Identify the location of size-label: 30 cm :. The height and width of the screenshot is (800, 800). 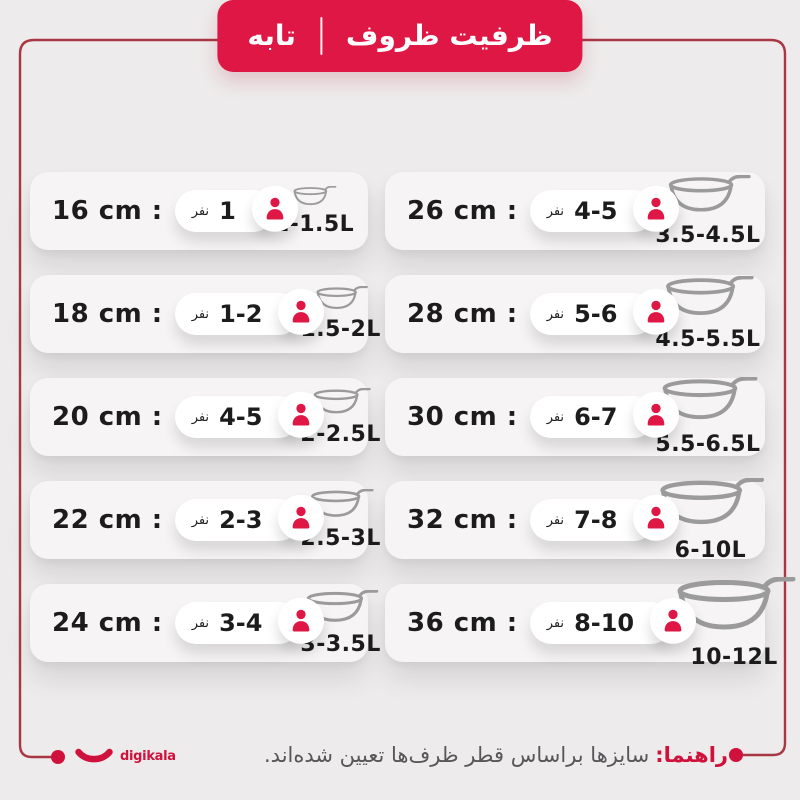
(462, 417).